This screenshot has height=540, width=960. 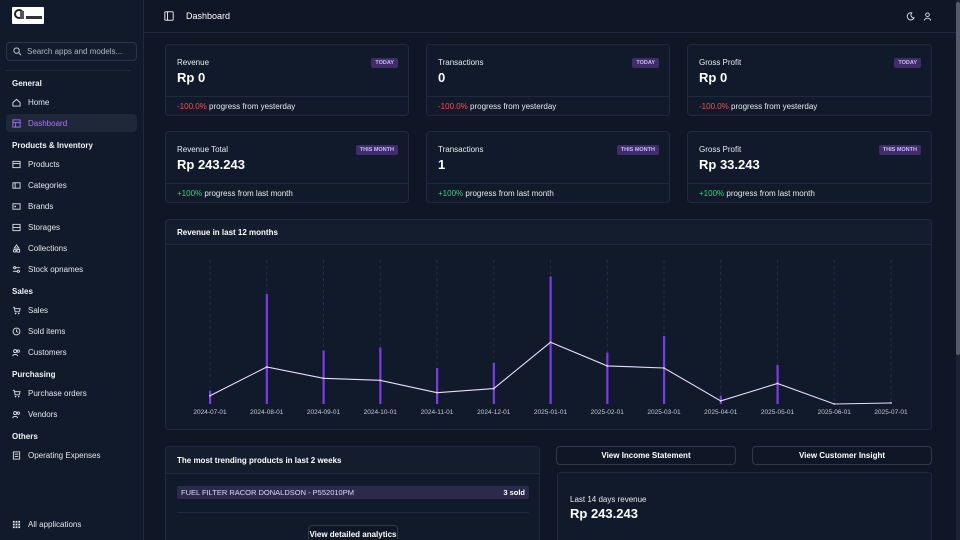 What do you see at coordinates (39, 102) in the screenshot?
I see `sidebar-item-label: Home` at bounding box center [39, 102].